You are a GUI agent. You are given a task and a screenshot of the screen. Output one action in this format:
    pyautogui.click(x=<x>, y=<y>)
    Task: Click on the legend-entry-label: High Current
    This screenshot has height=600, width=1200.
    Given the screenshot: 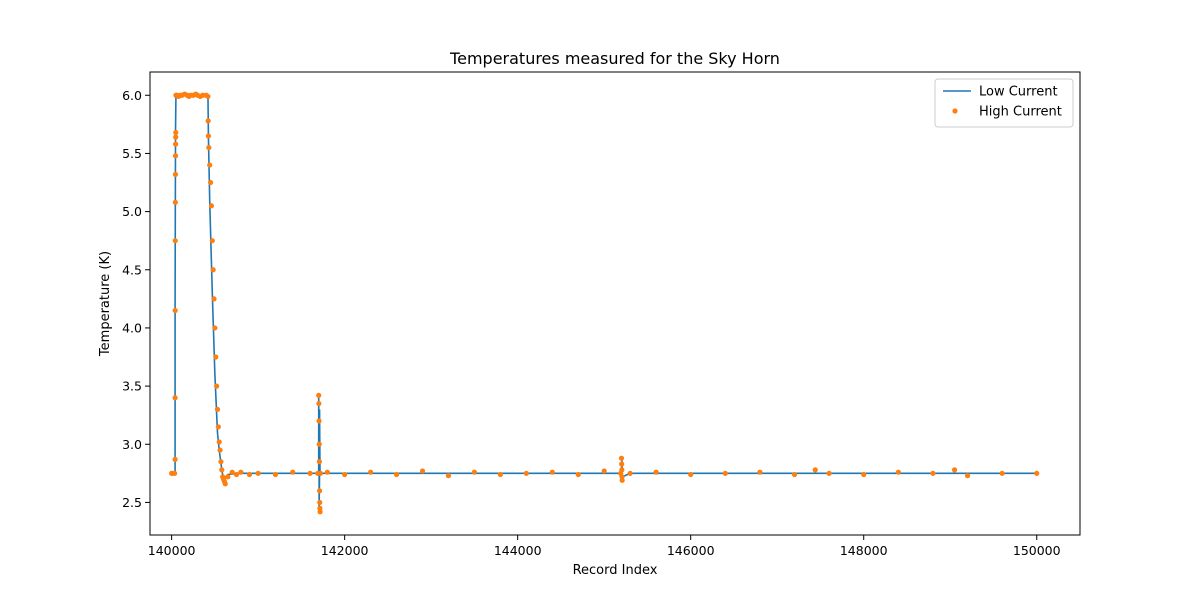 What is the action you would take?
    pyautogui.click(x=1020, y=112)
    